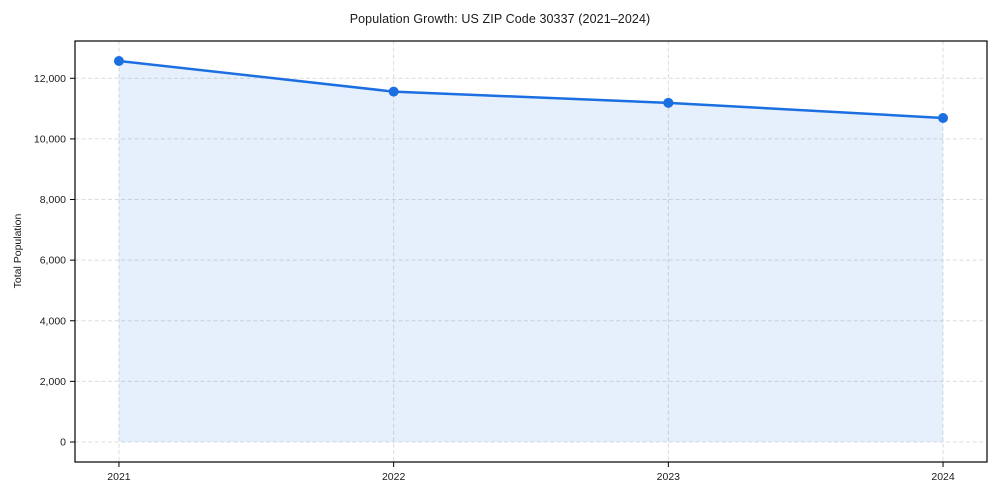 This screenshot has height=500, width=1000. I want to click on y-tick-label: 2,000, so click(53, 382).